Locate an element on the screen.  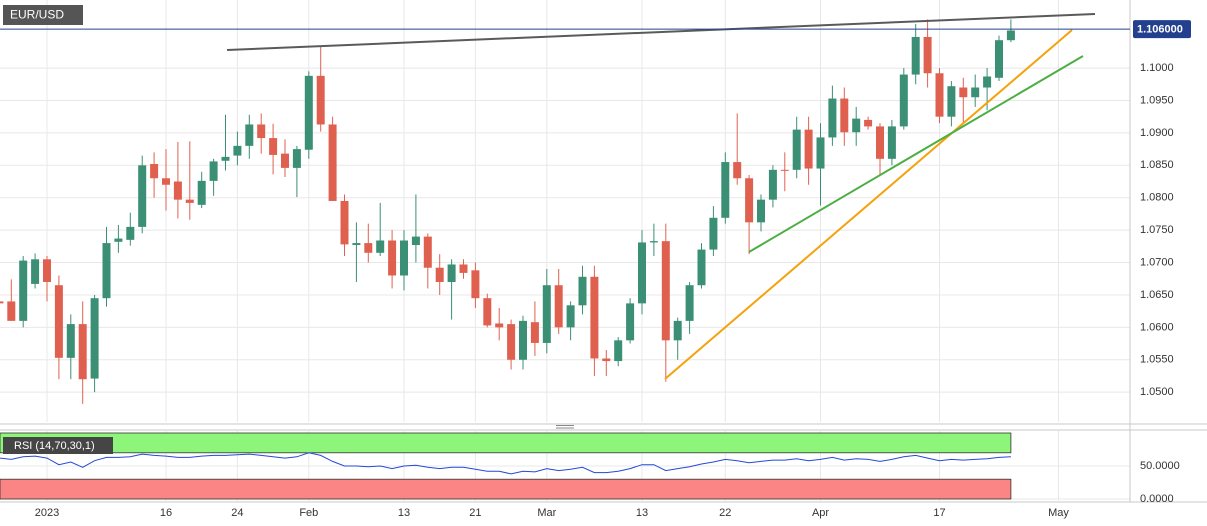
y-tick-label: 1.0950 is located at coordinates (1157, 100).